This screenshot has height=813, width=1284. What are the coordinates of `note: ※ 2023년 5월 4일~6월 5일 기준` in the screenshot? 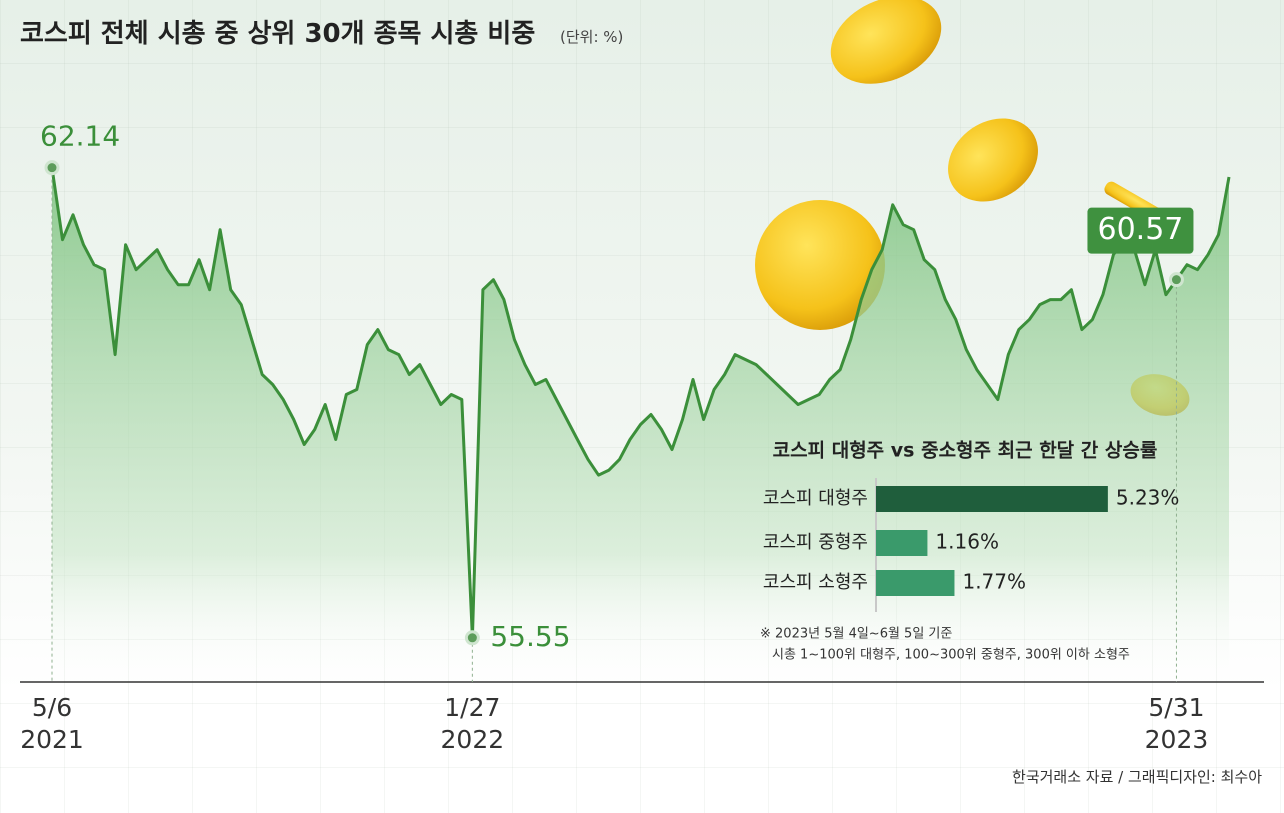 It's located at (856, 634).